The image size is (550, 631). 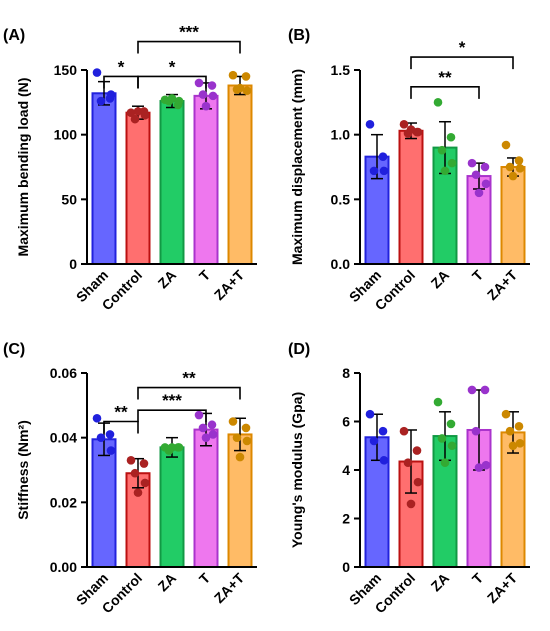 What do you see at coordinates (299, 35) in the screenshot?
I see `panel-label: (B)` at bounding box center [299, 35].